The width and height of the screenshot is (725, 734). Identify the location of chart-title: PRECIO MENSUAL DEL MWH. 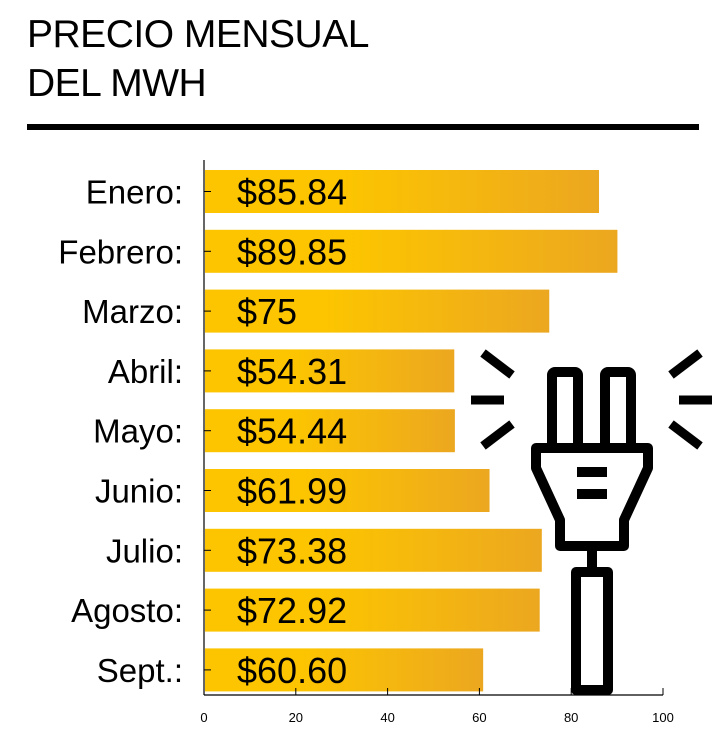
(277, 59).